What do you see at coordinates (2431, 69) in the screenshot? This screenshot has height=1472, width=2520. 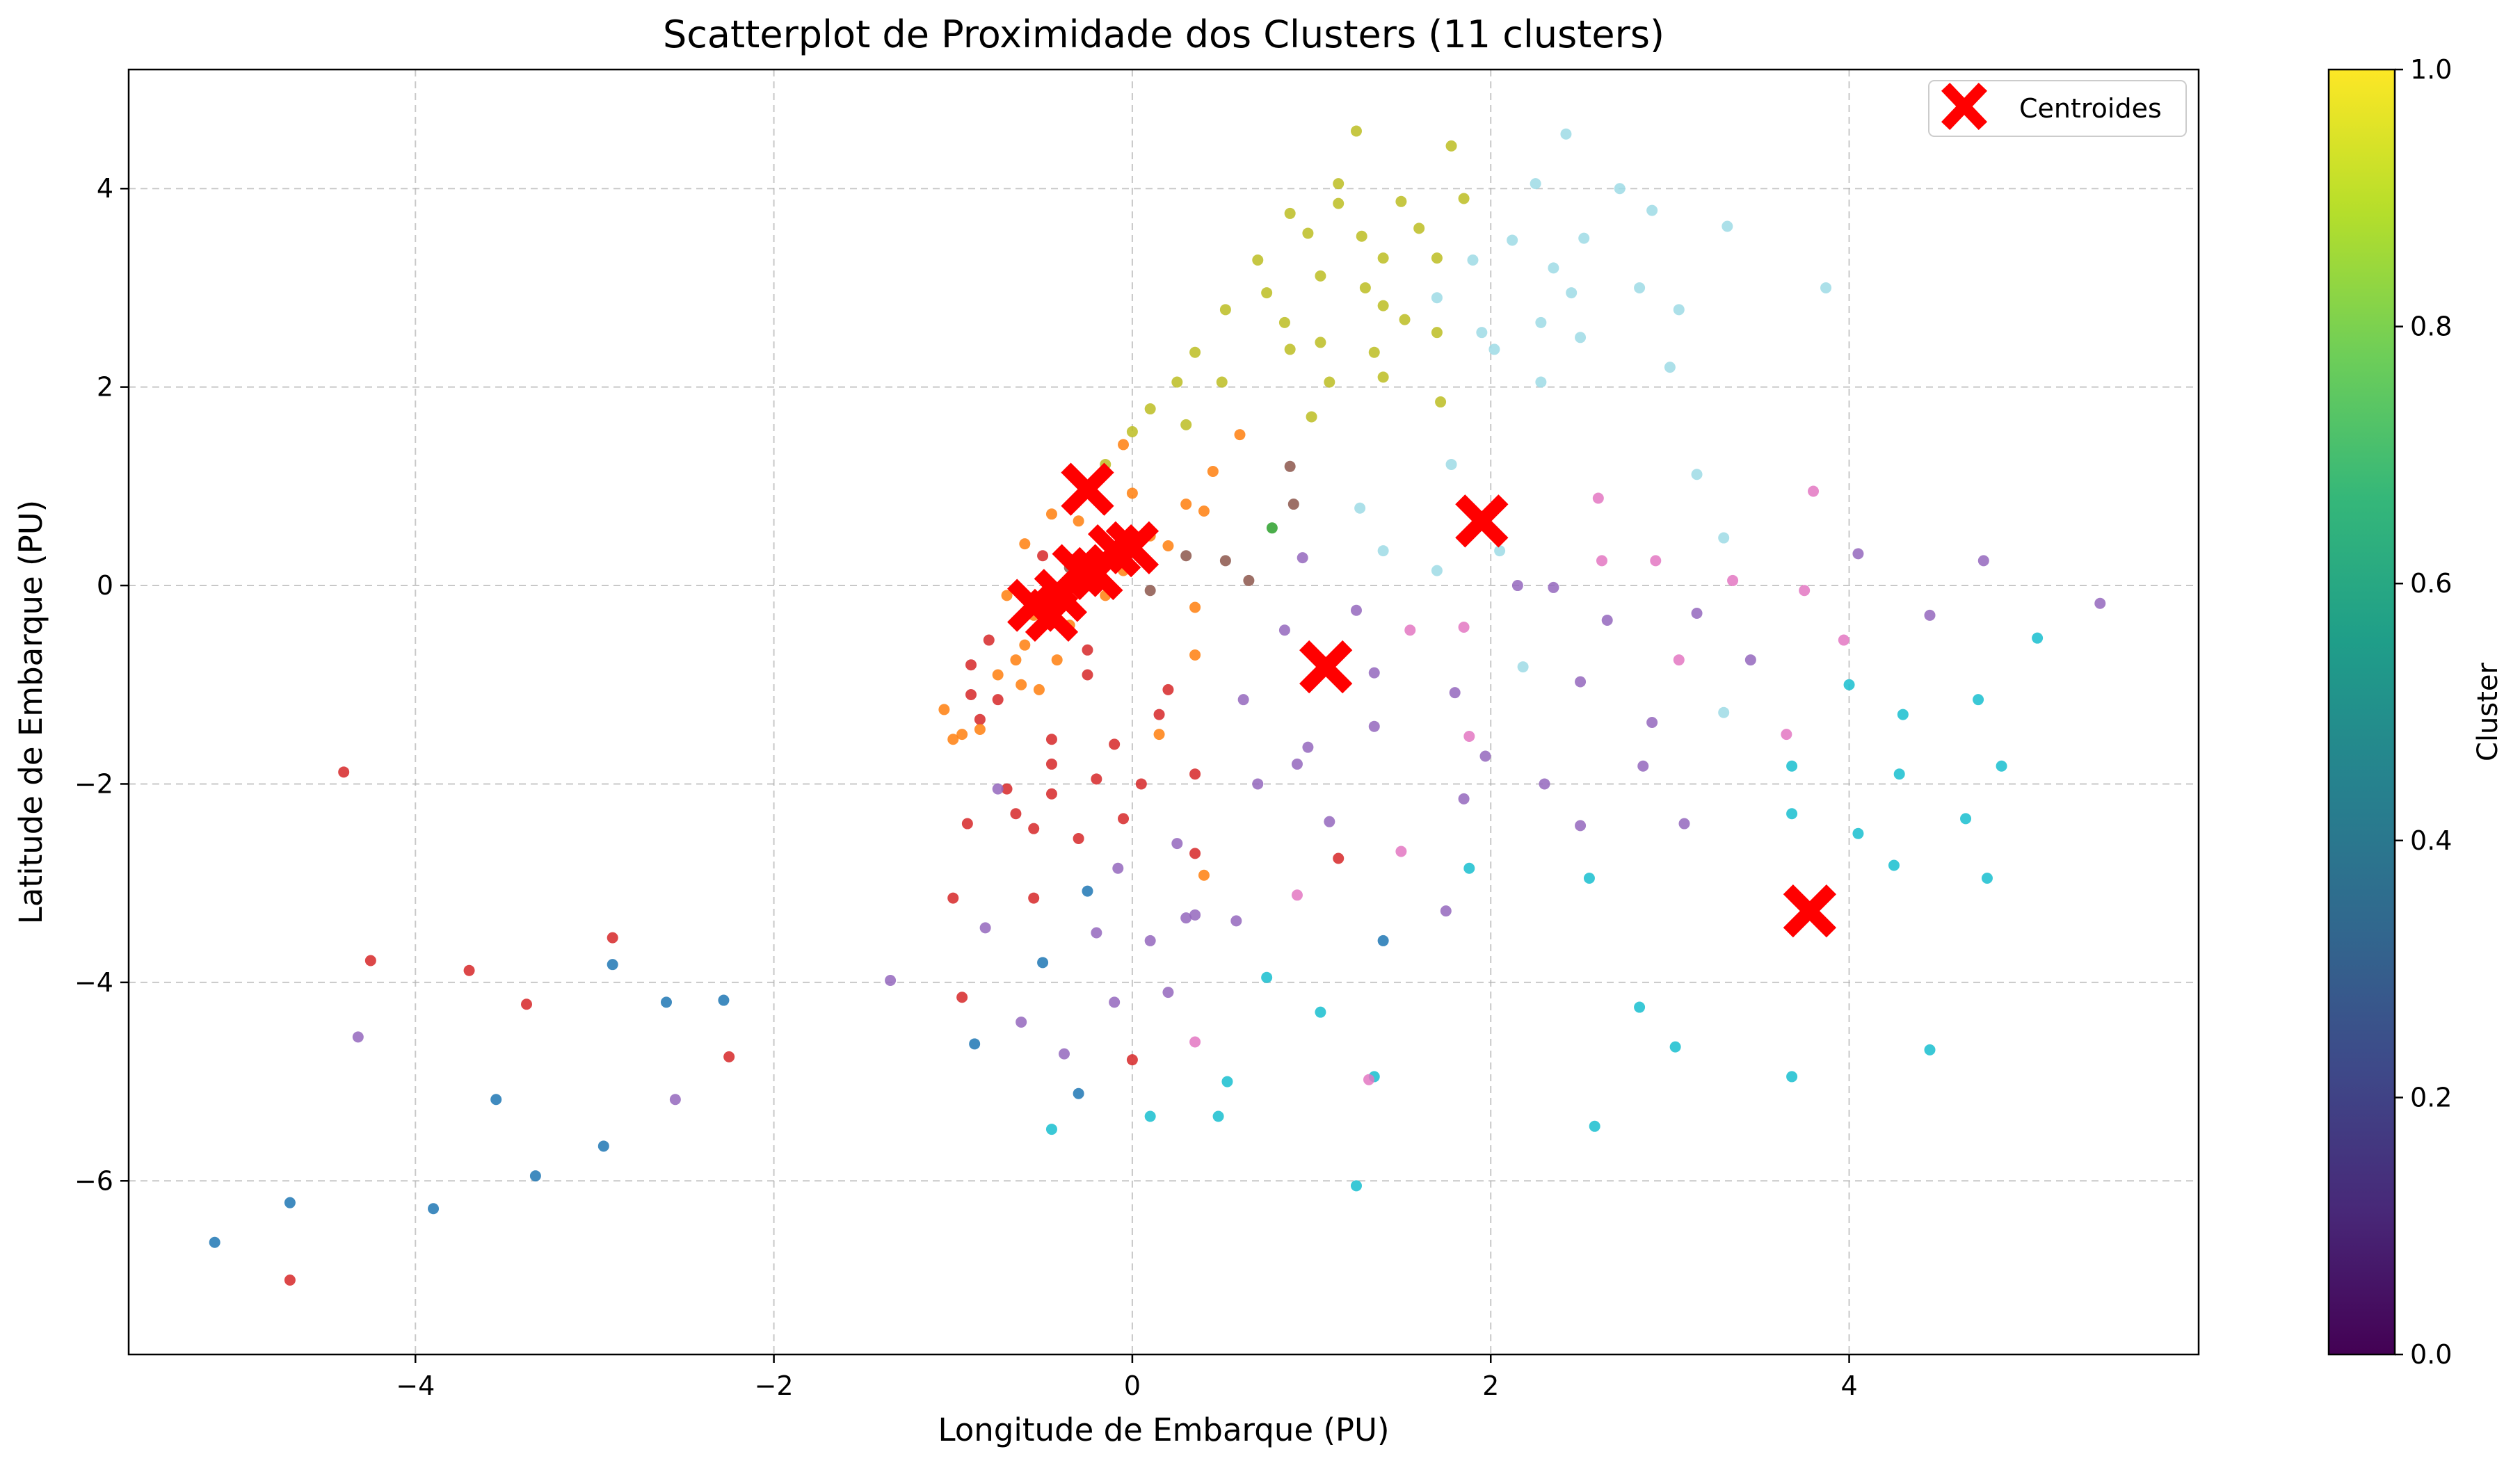 I see `colorbar-tick-label: 1.0` at bounding box center [2431, 69].